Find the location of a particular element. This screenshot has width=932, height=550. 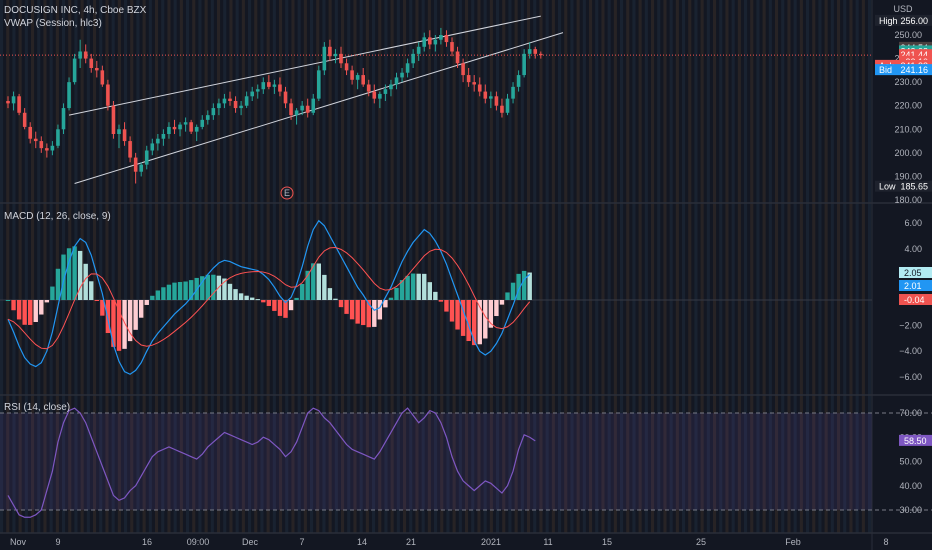

time-tick-label: 16 is located at coordinates (147, 542).